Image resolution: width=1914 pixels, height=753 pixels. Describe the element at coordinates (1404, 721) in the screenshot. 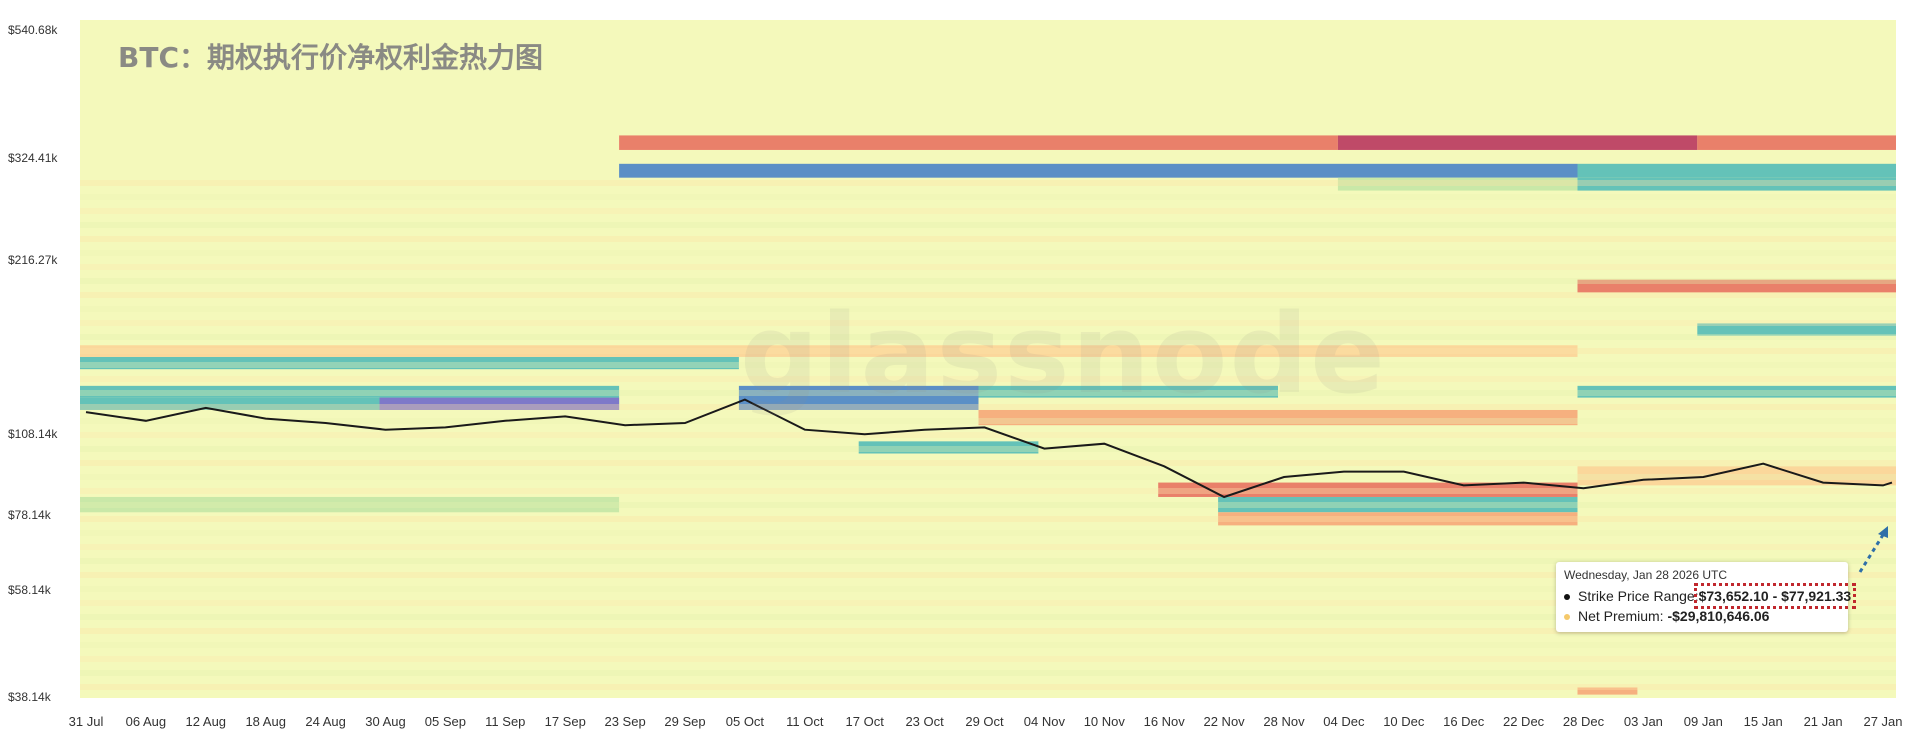

I see `x-tick-label: 10 Dec` at that location.